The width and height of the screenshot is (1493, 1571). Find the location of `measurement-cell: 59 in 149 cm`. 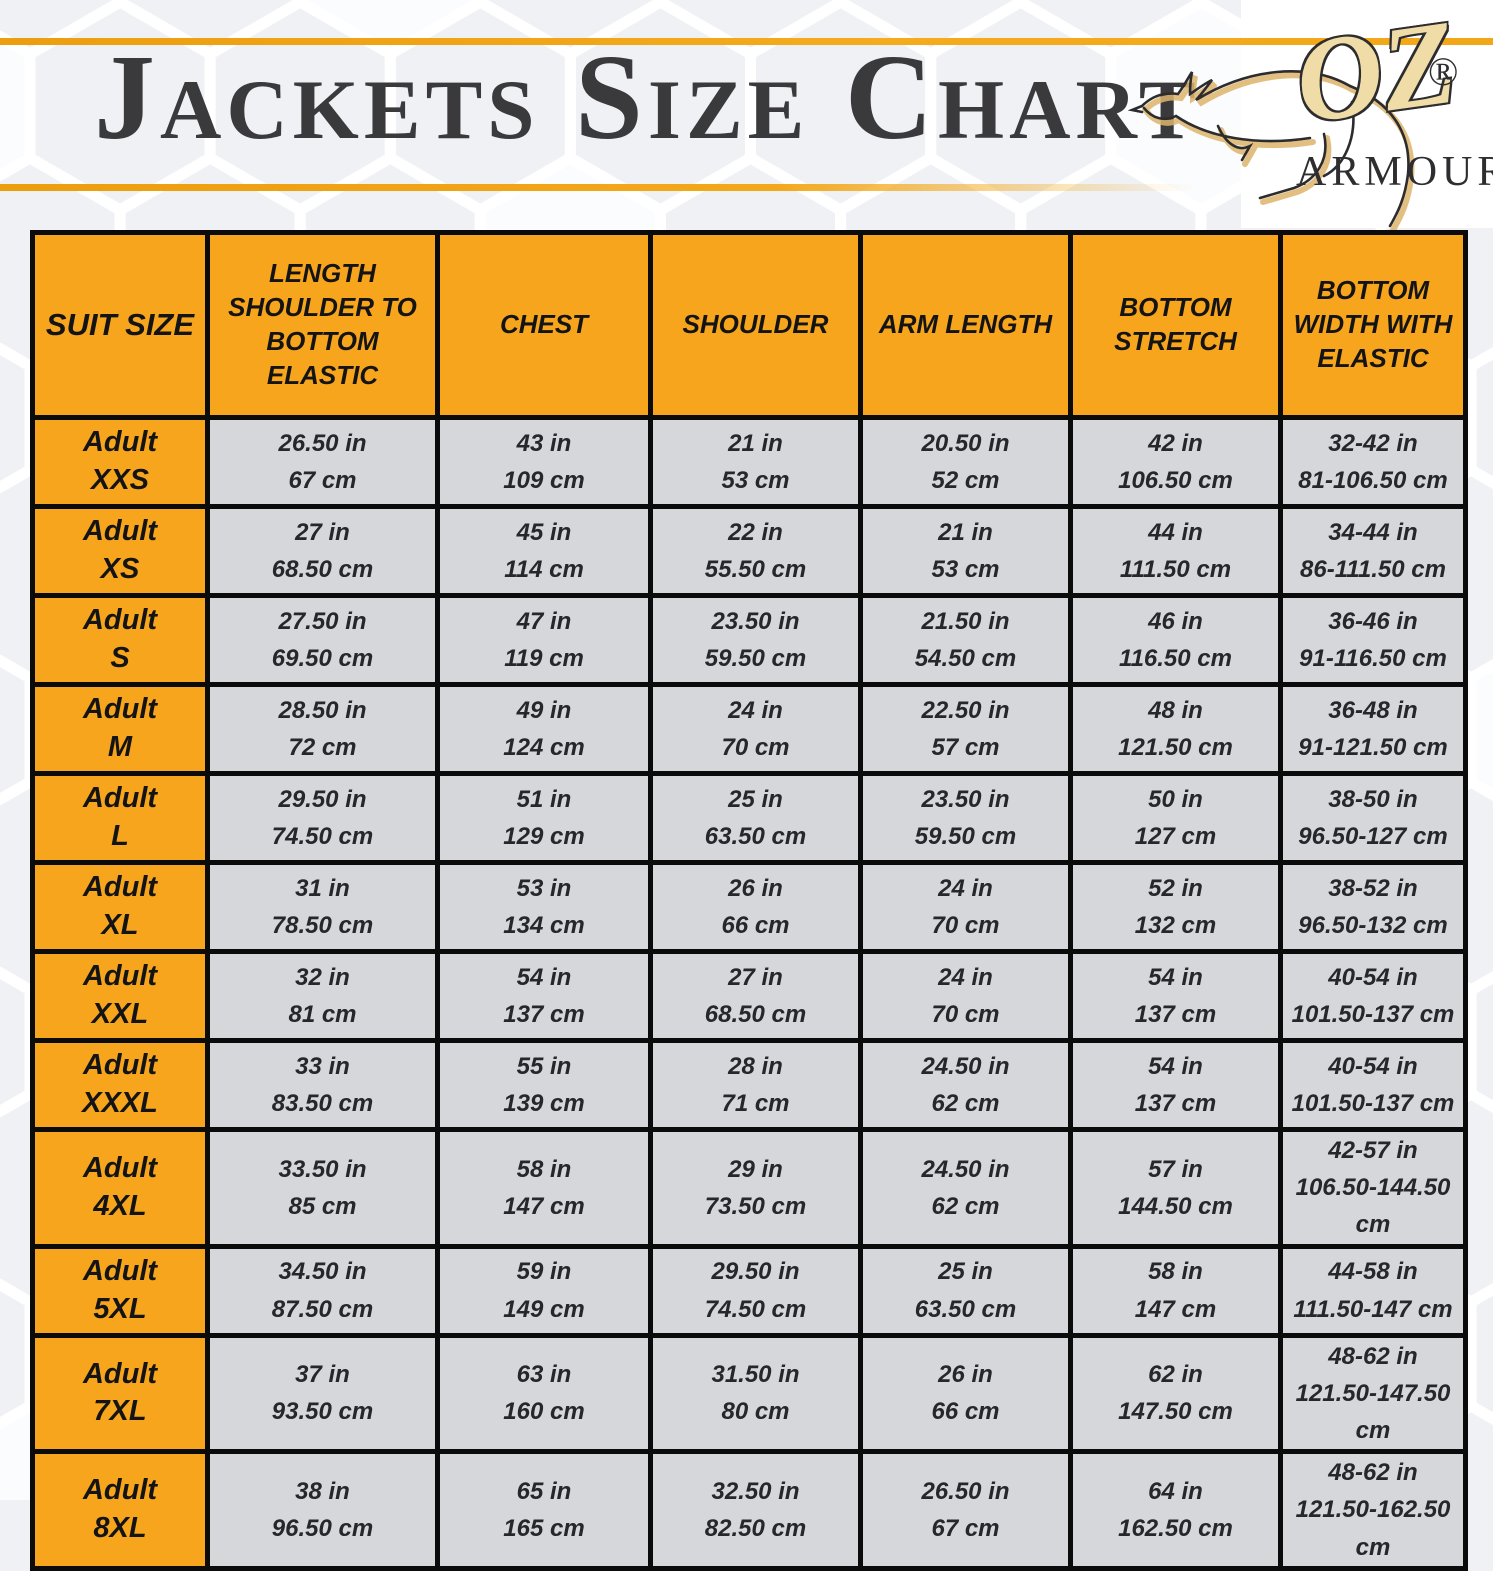

measurement-cell: 59 in 149 cm is located at coordinates (544, 1290).